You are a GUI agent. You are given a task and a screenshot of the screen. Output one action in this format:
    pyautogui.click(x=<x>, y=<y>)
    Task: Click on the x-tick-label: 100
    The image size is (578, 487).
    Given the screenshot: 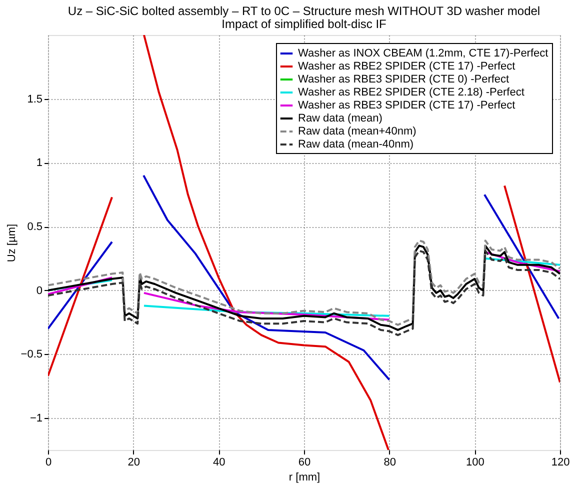 What is the action you would take?
    pyautogui.click(x=475, y=462)
    